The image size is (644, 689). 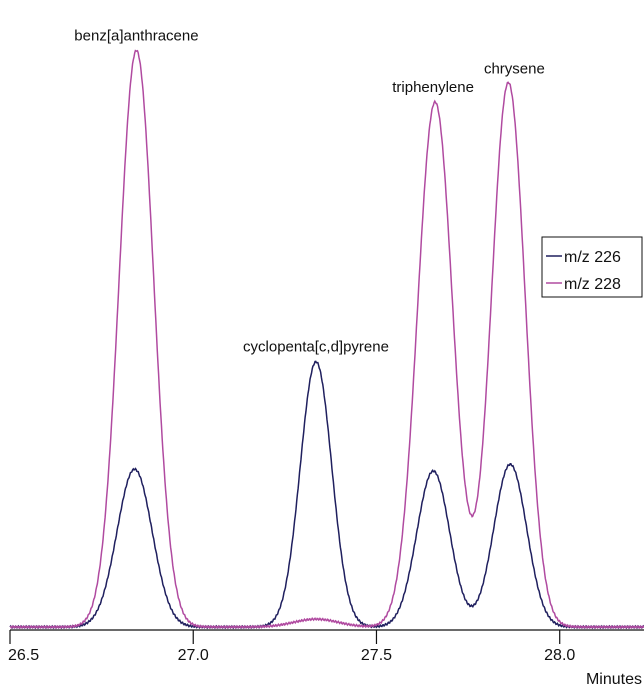 I want to click on peak-label: chrysene, so click(x=514, y=69).